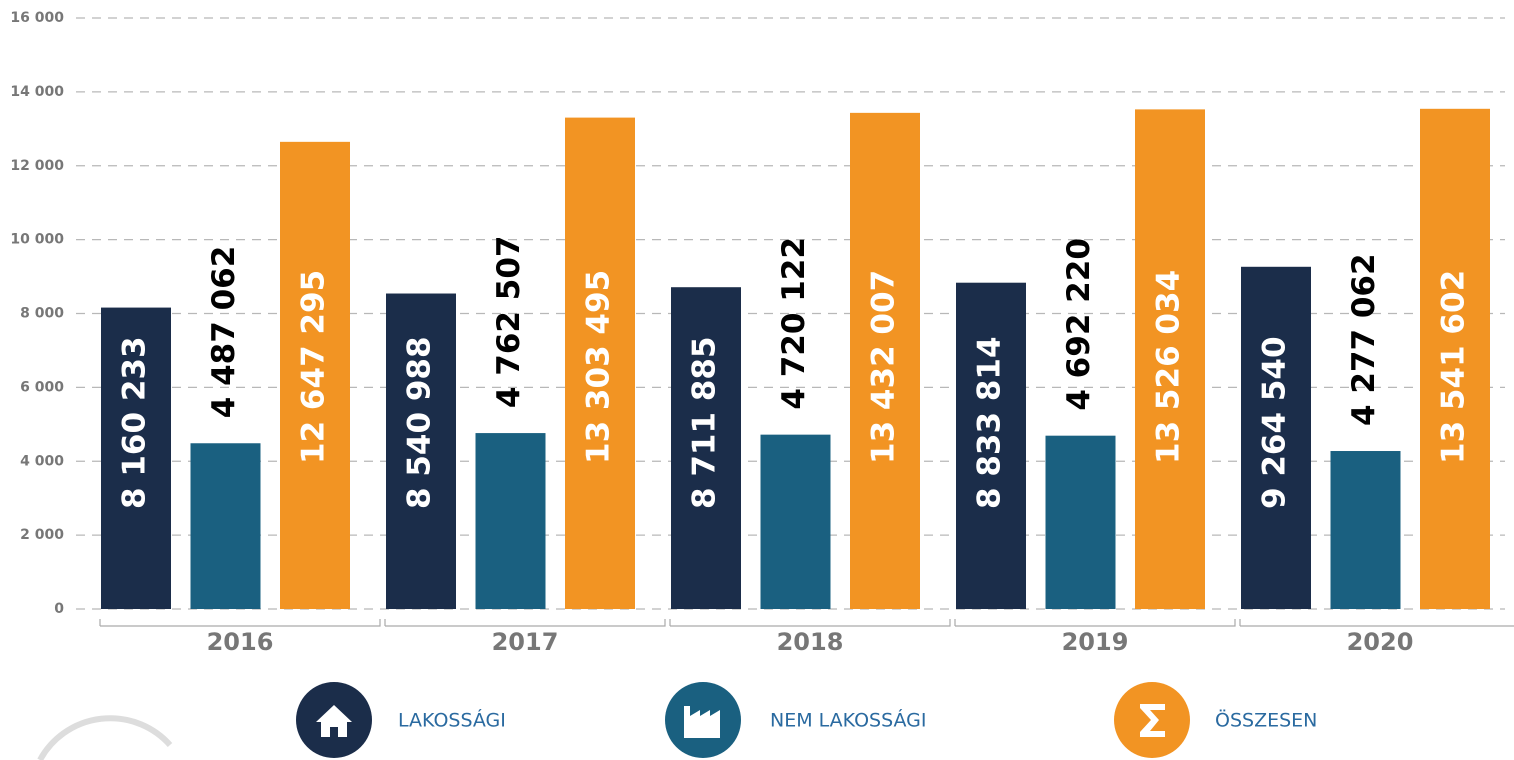 Image resolution: width=1514 pixels, height=760 pixels. What do you see at coordinates (1454, 367) in the screenshot?
I see `value-label: 13 541 602` at bounding box center [1454, 367].